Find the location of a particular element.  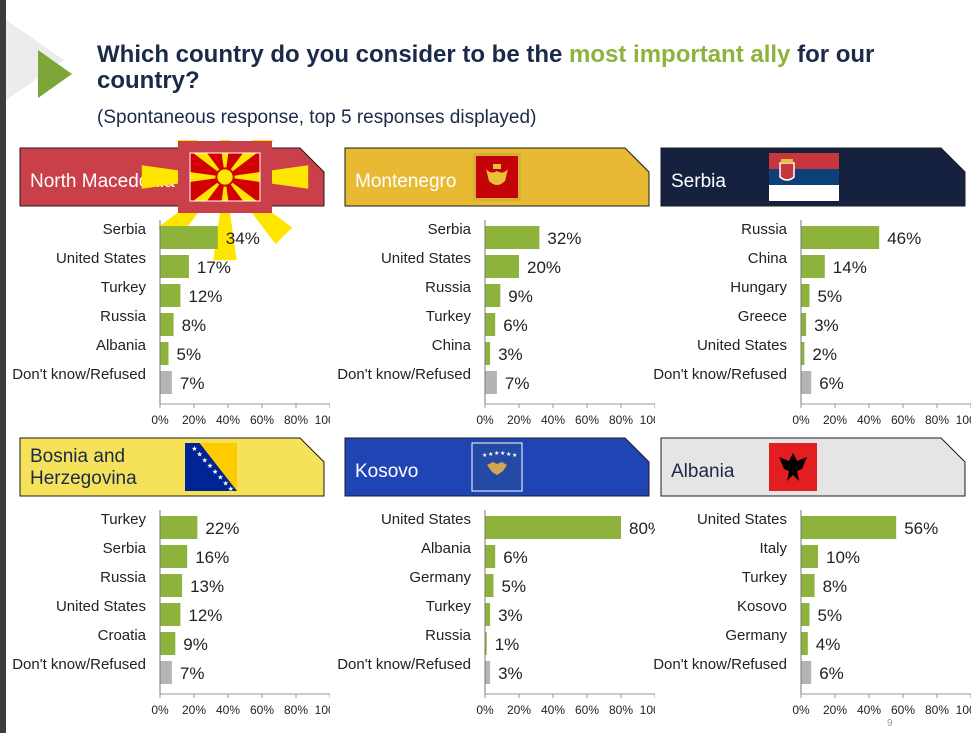

chart-title-line: Serbia is located at coordinates (698, 181).